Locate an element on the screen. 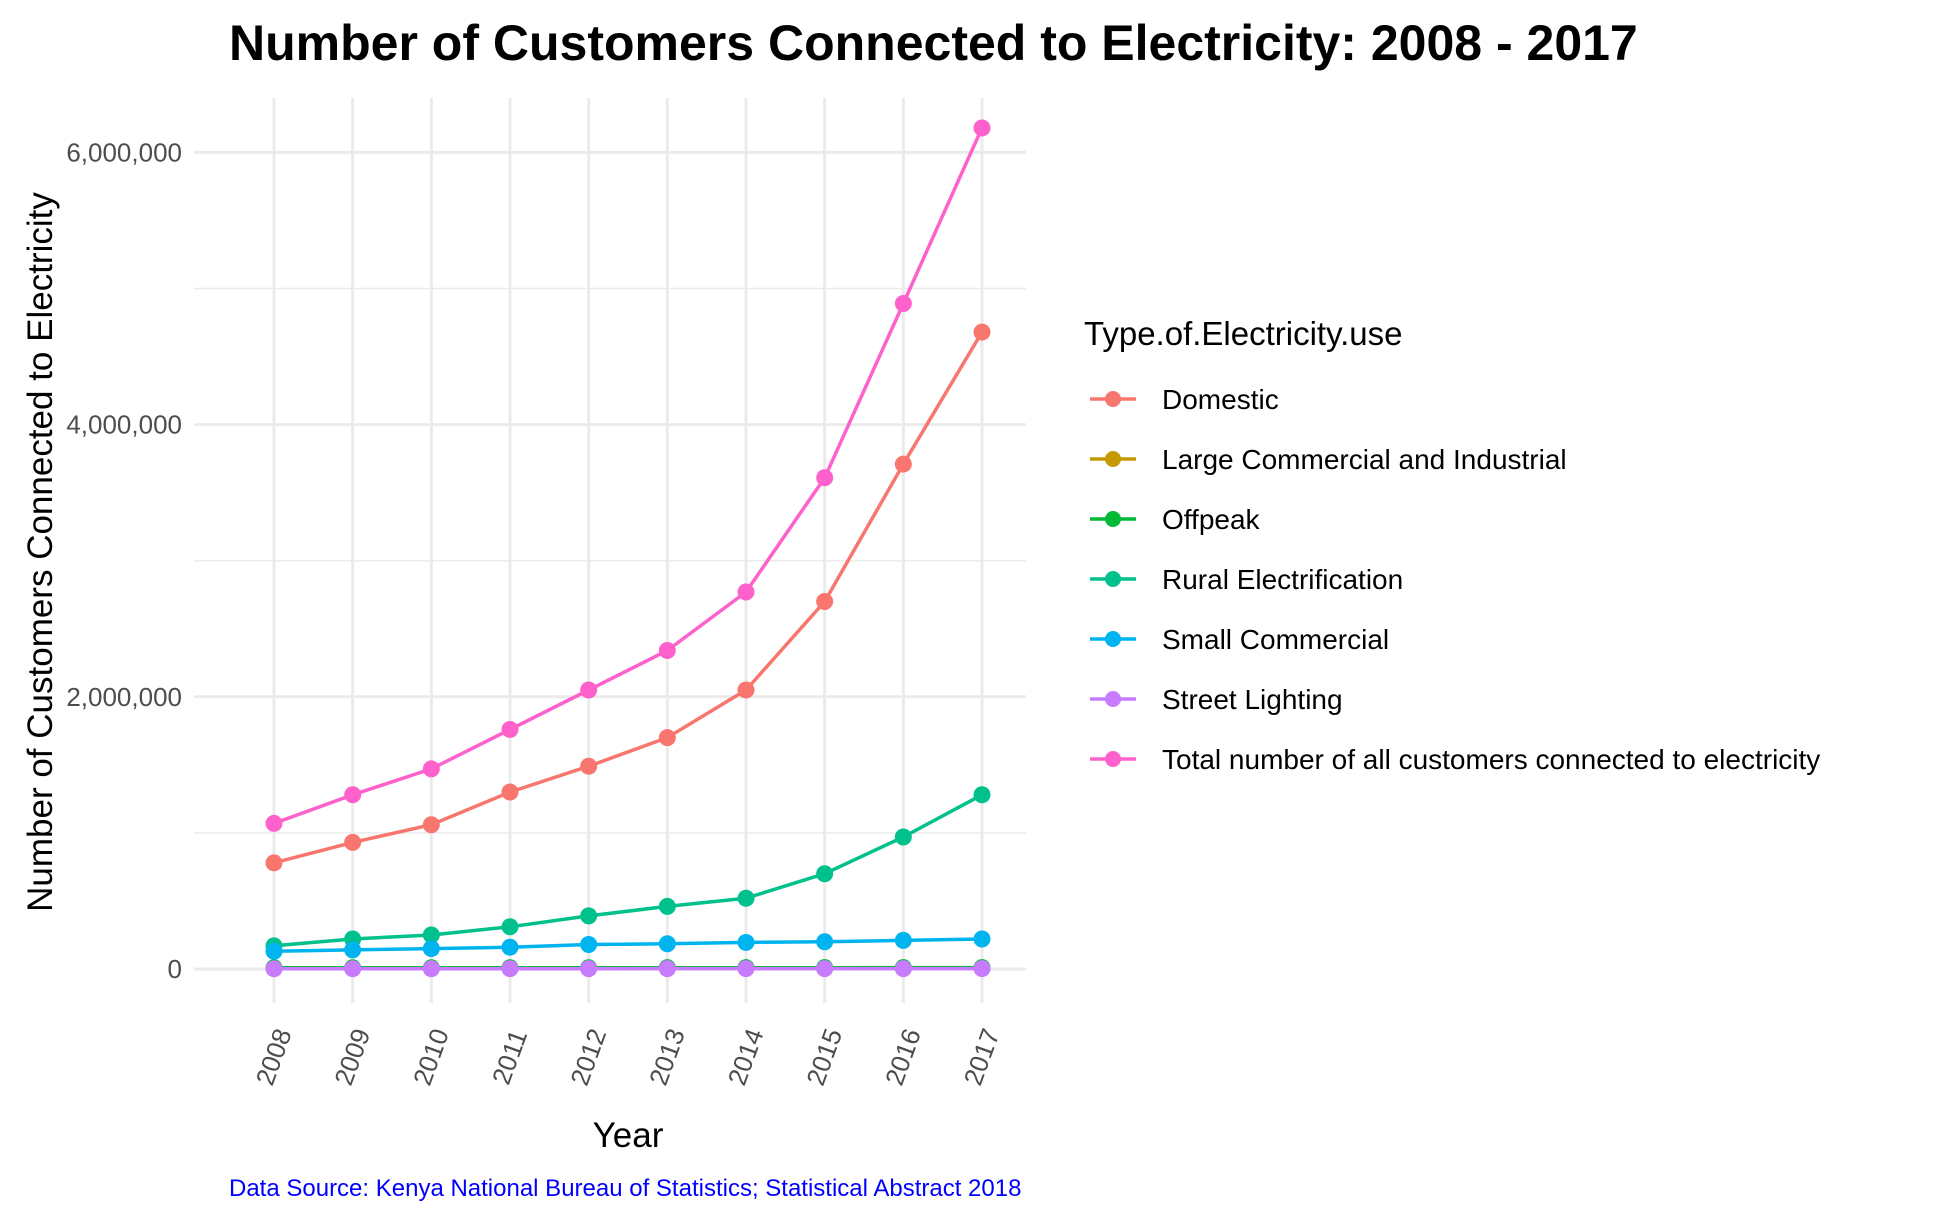 This screenshot has width=1950, height=1217. legend-item: Rural Electrification is located at coordinates (1246, 579).